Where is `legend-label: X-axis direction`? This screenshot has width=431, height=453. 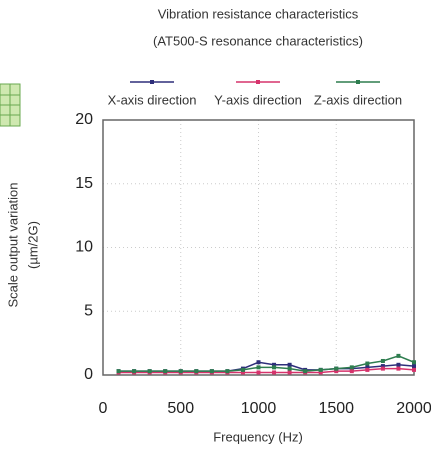 legend-label: X-axis direction is located at coordinates (152, 99).